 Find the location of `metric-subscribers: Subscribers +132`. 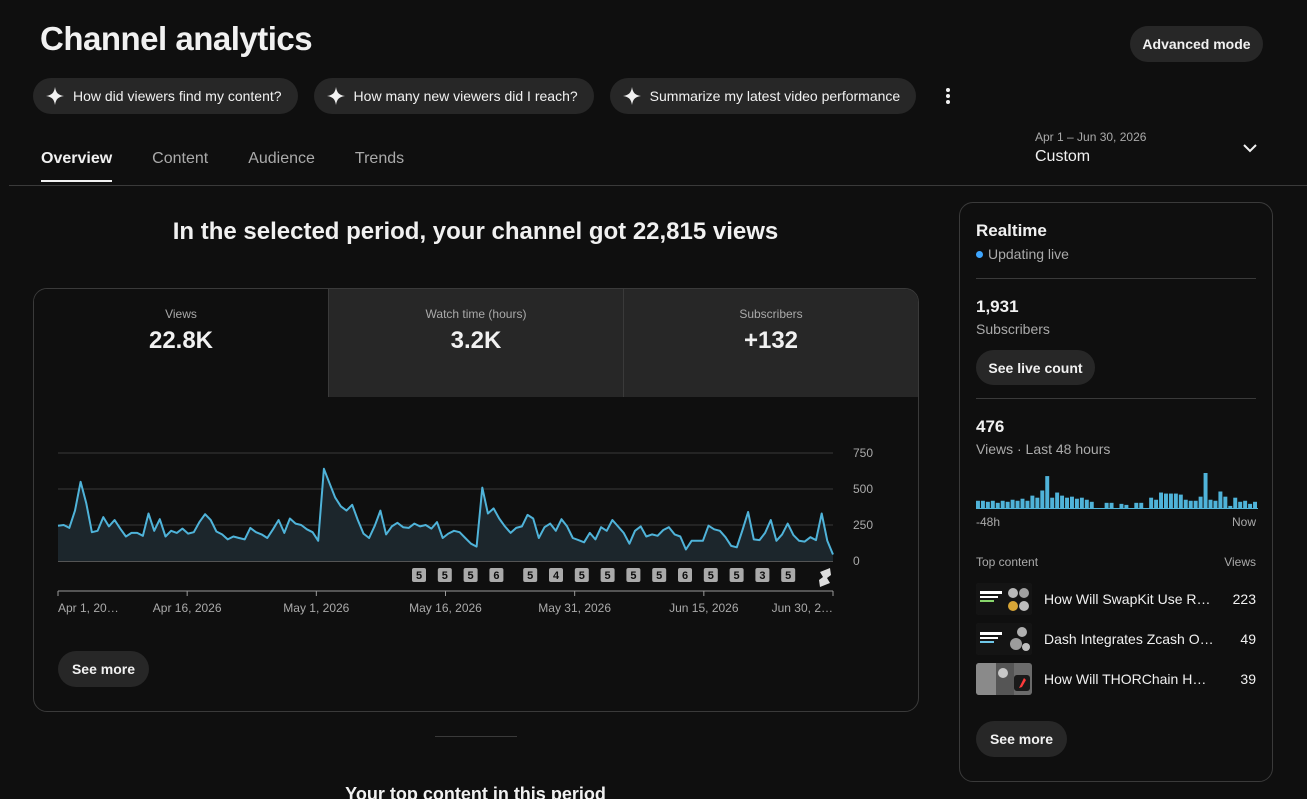

metric-subscribers: Subscribers +132 is located at coordinates (770, 343).